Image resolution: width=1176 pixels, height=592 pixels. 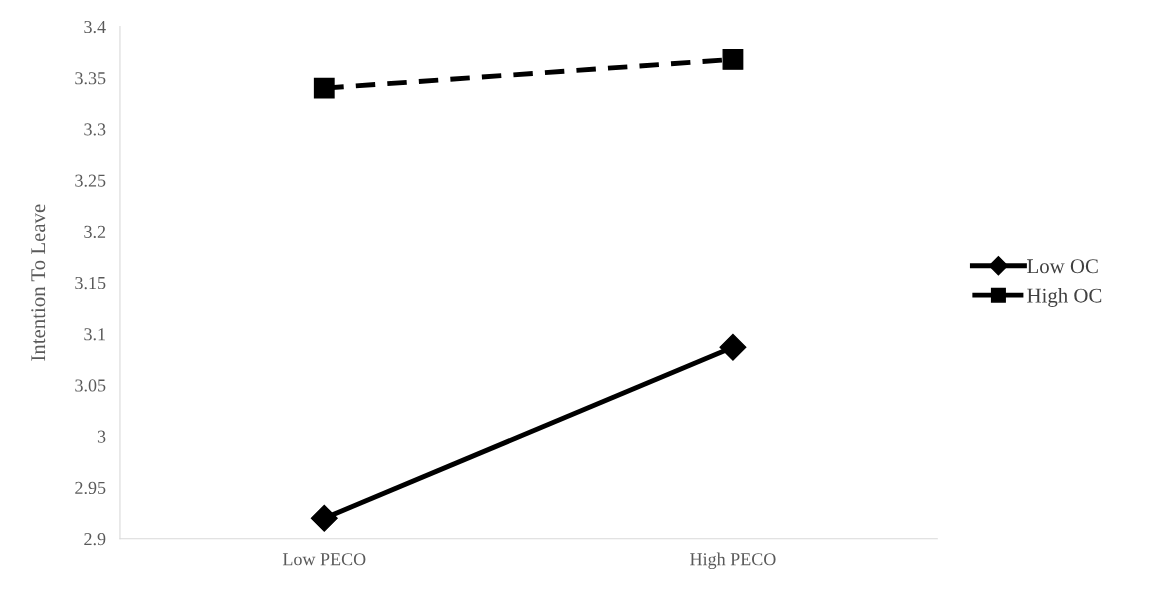 I want to click on y-tick-label: 3.35, so click(x=90, y=78).